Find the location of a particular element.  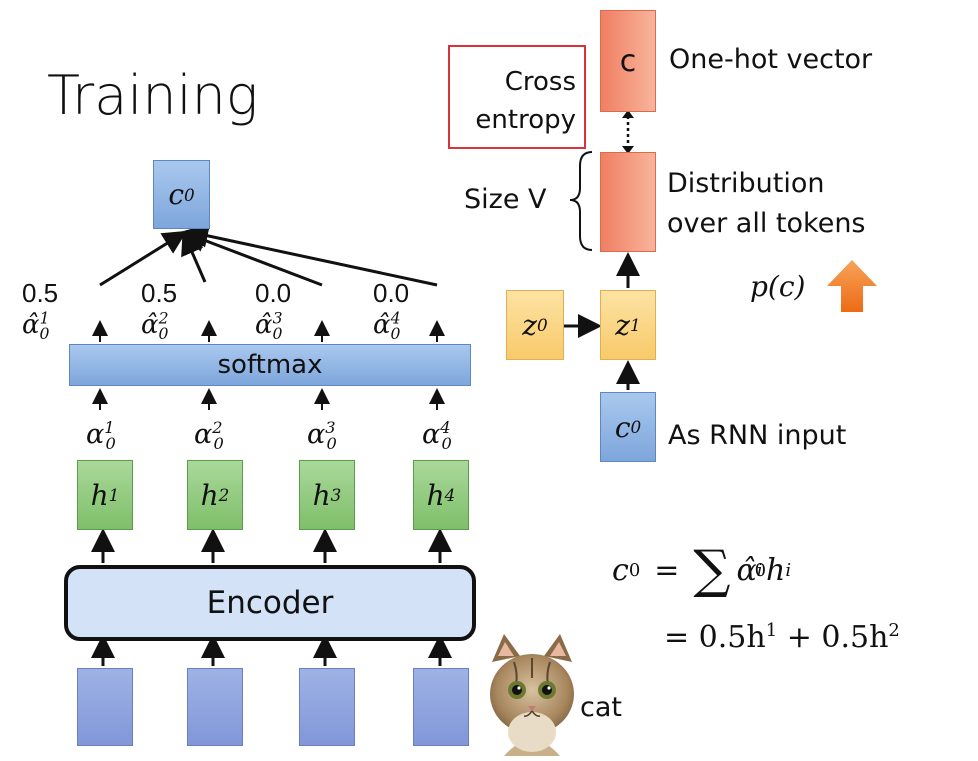

slide-title: Training is located at coordinates (153, 95).